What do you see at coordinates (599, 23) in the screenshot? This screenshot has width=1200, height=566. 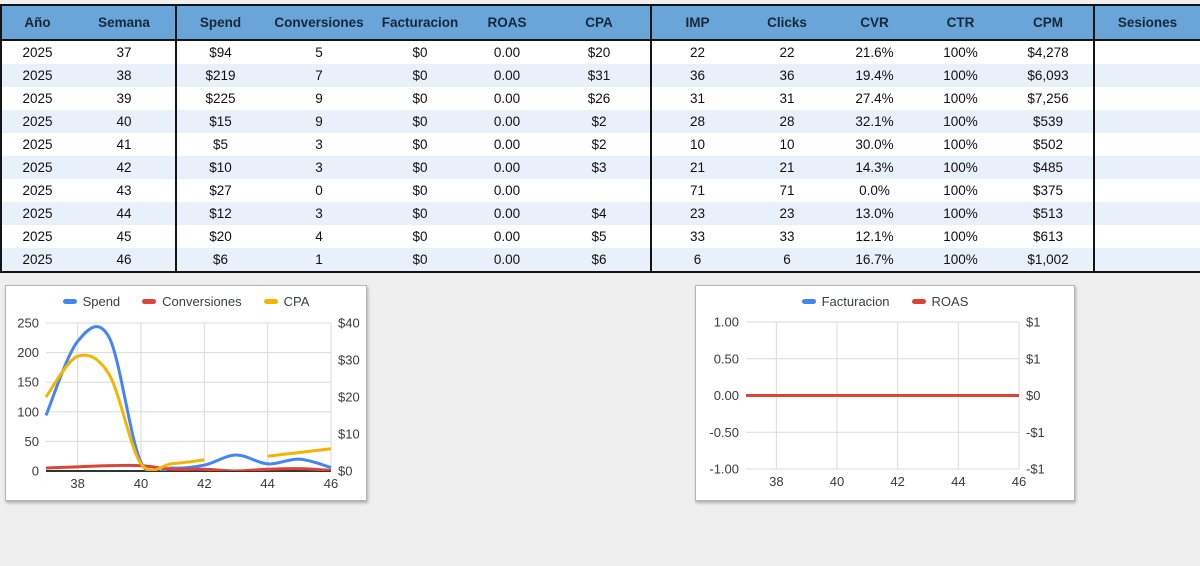 I see `column-header-cpa: CPA` at bounding box center [599, 23].